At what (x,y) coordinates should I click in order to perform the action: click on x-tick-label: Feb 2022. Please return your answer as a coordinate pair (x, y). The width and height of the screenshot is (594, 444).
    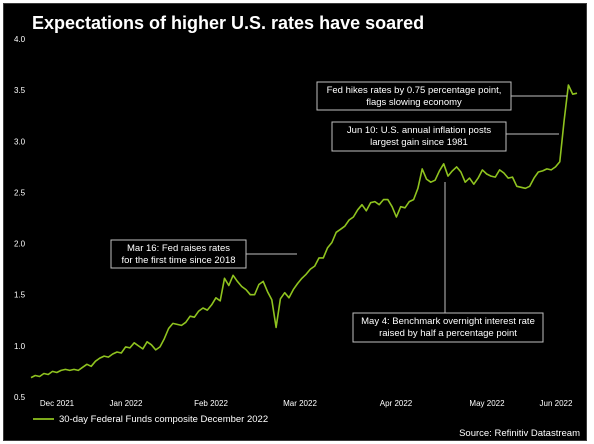
    Looking at the image, I should click on (211, 403).